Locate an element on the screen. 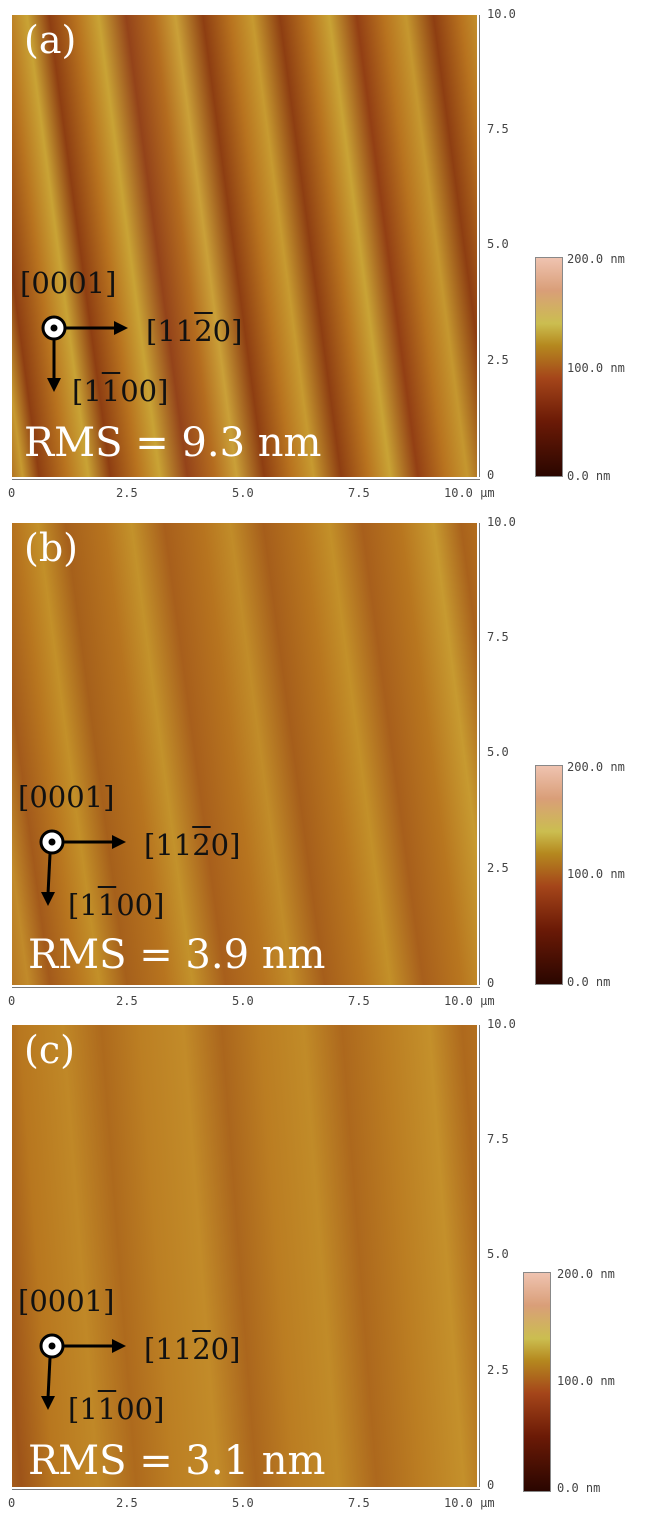 Image resolution: width=650 pixels, height=1518 pixels. panel-label: (a) is located at coordinates (50, 40).